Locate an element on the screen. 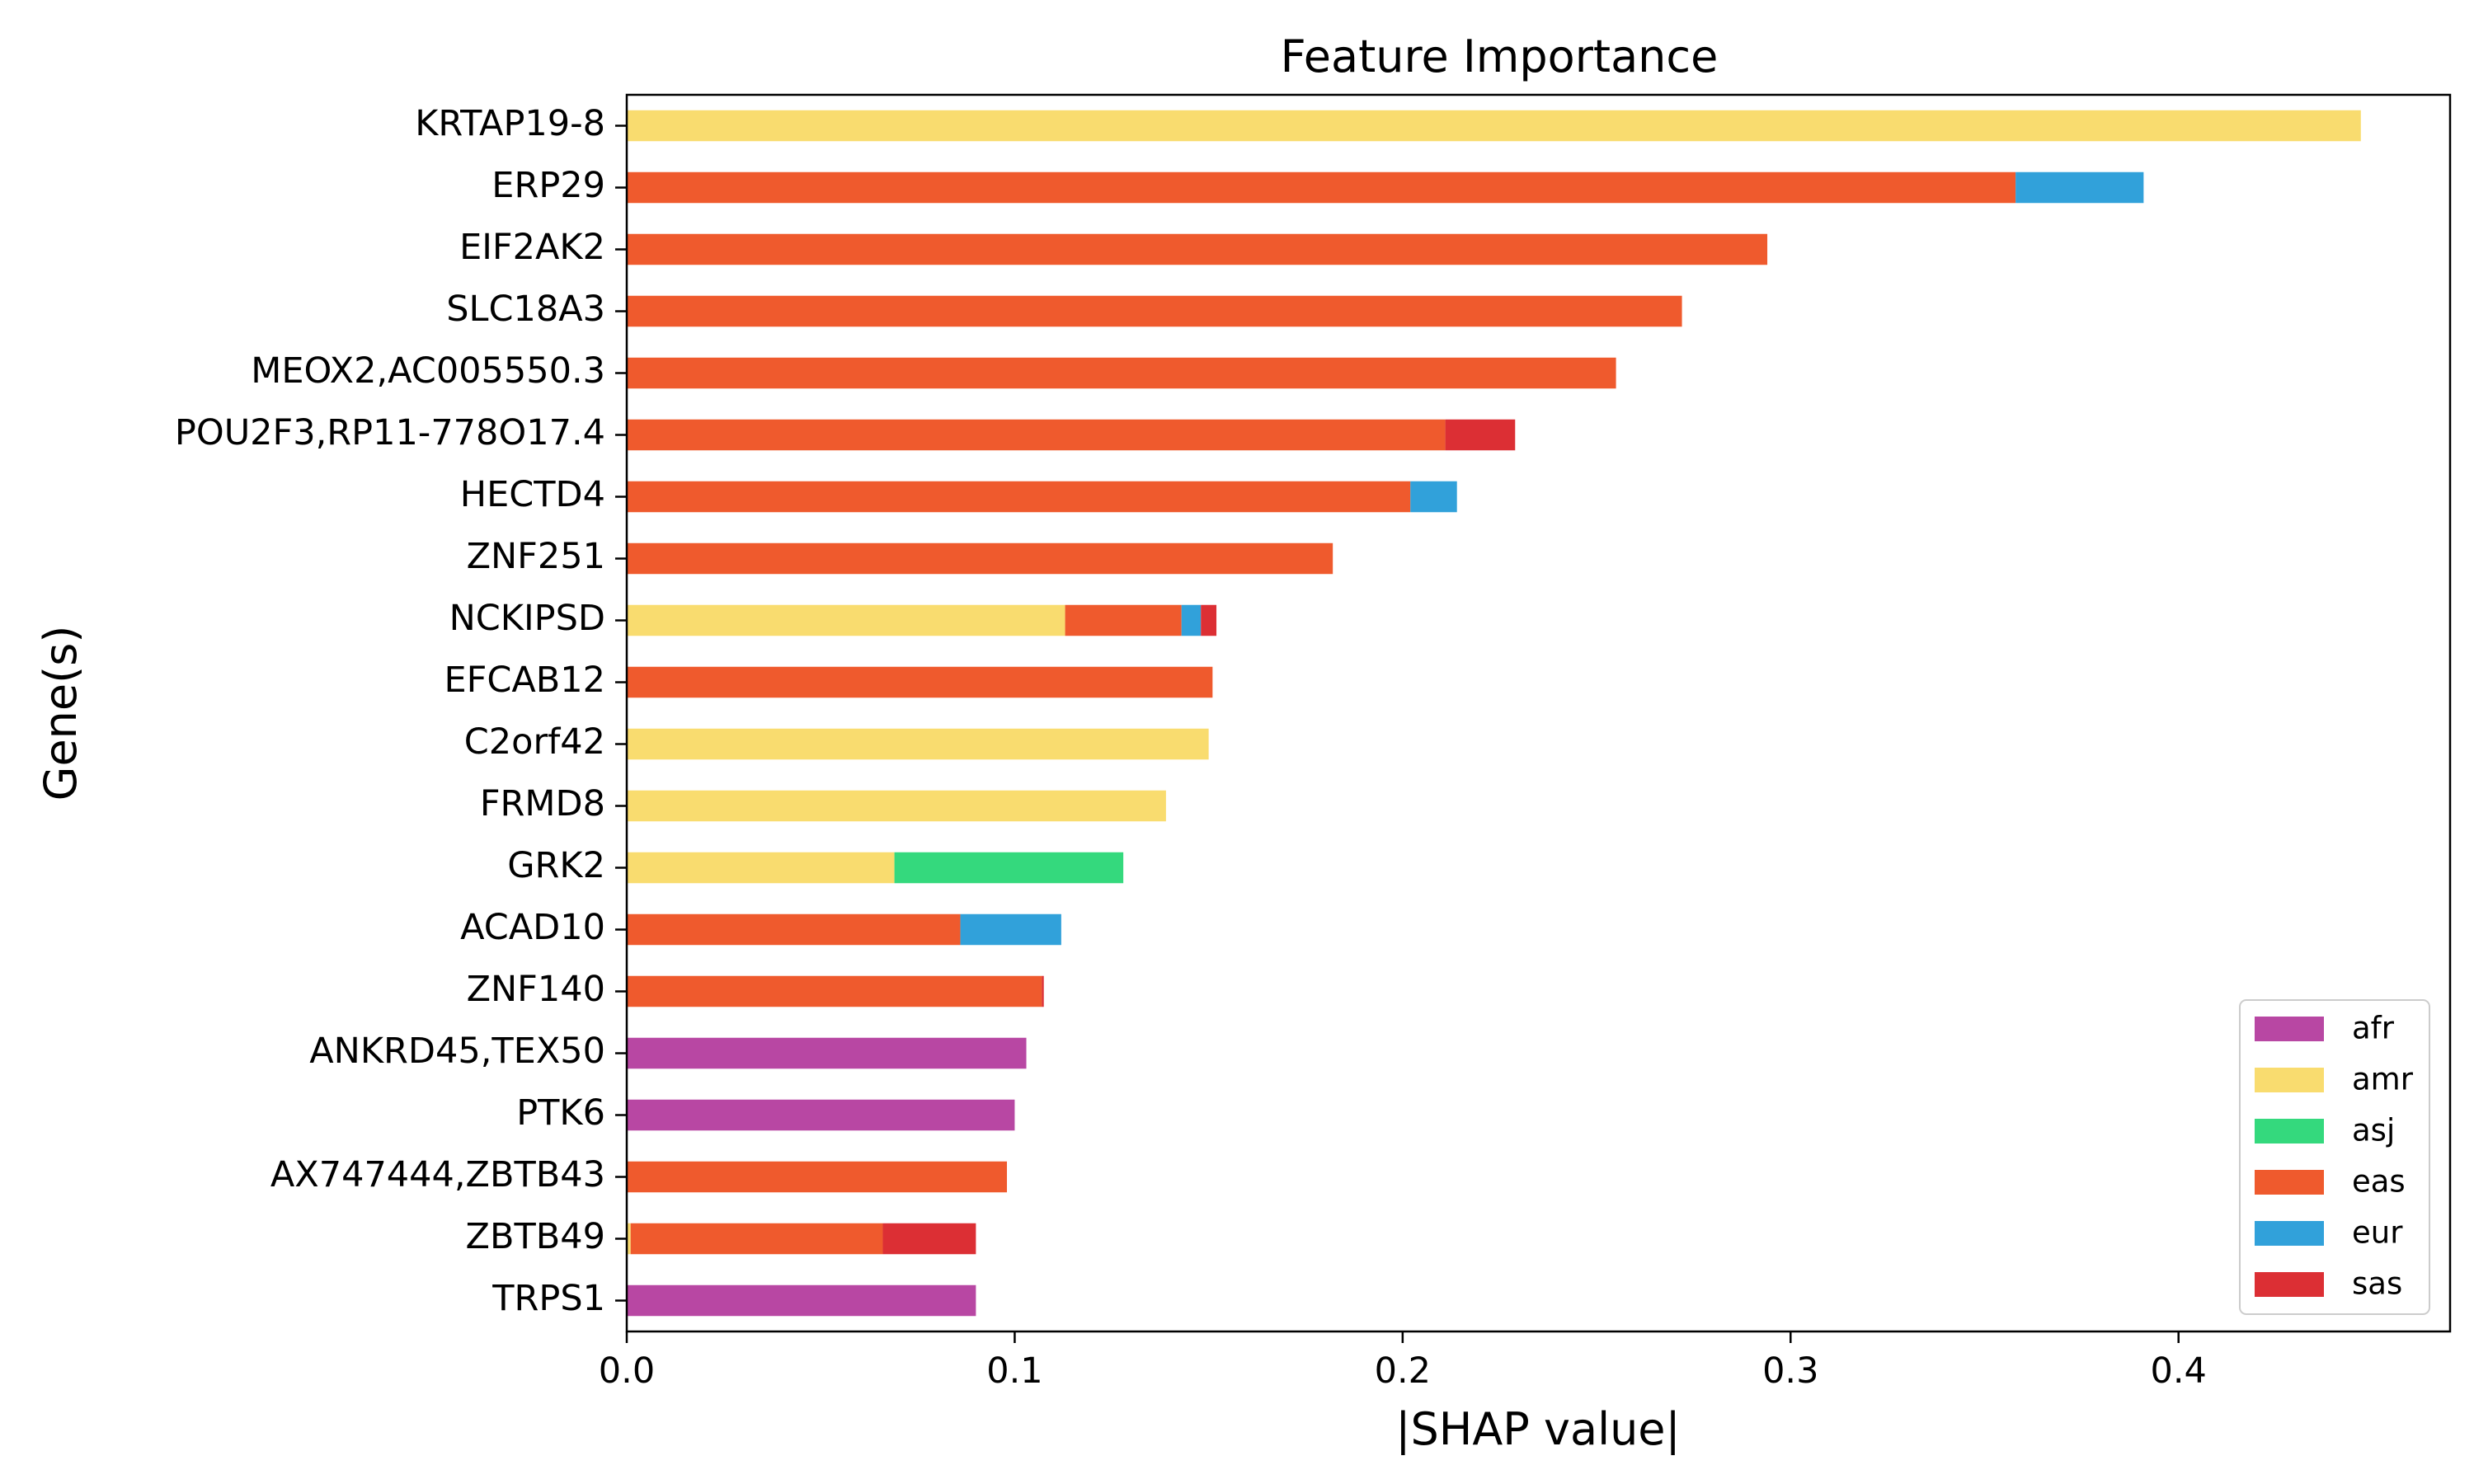 This screenshot has width=2474, height=1484. y-tick-label: ACAD10 is located at coordinates (532, 927).